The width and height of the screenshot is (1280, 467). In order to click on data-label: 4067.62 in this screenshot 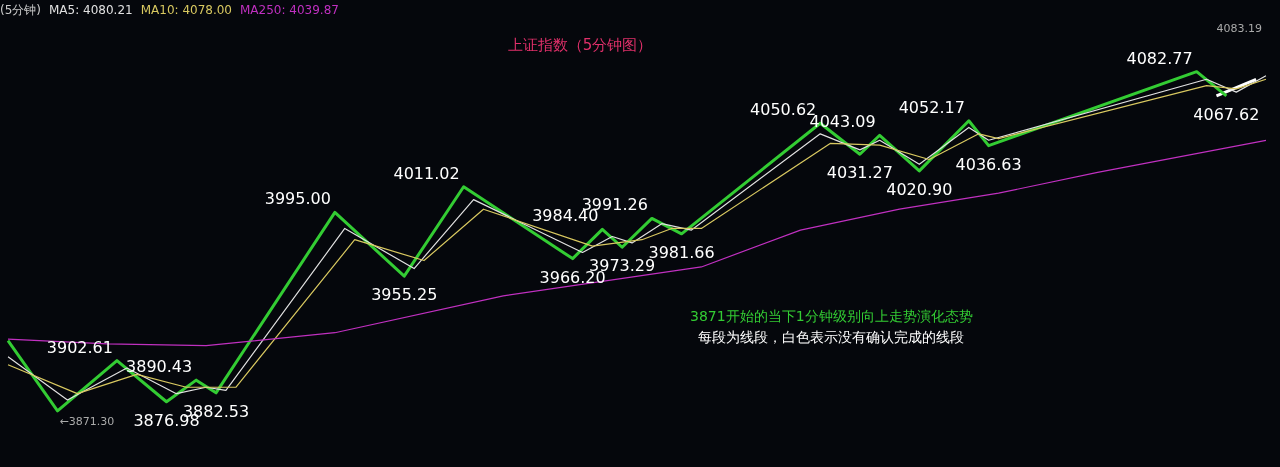, I will do `click(1226, 114)`.